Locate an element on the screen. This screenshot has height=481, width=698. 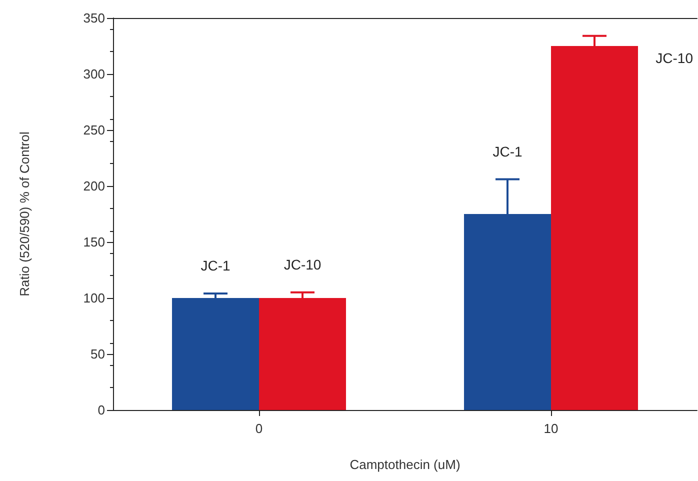
y-tick-label: 250 is located at coordinates (94, 130).